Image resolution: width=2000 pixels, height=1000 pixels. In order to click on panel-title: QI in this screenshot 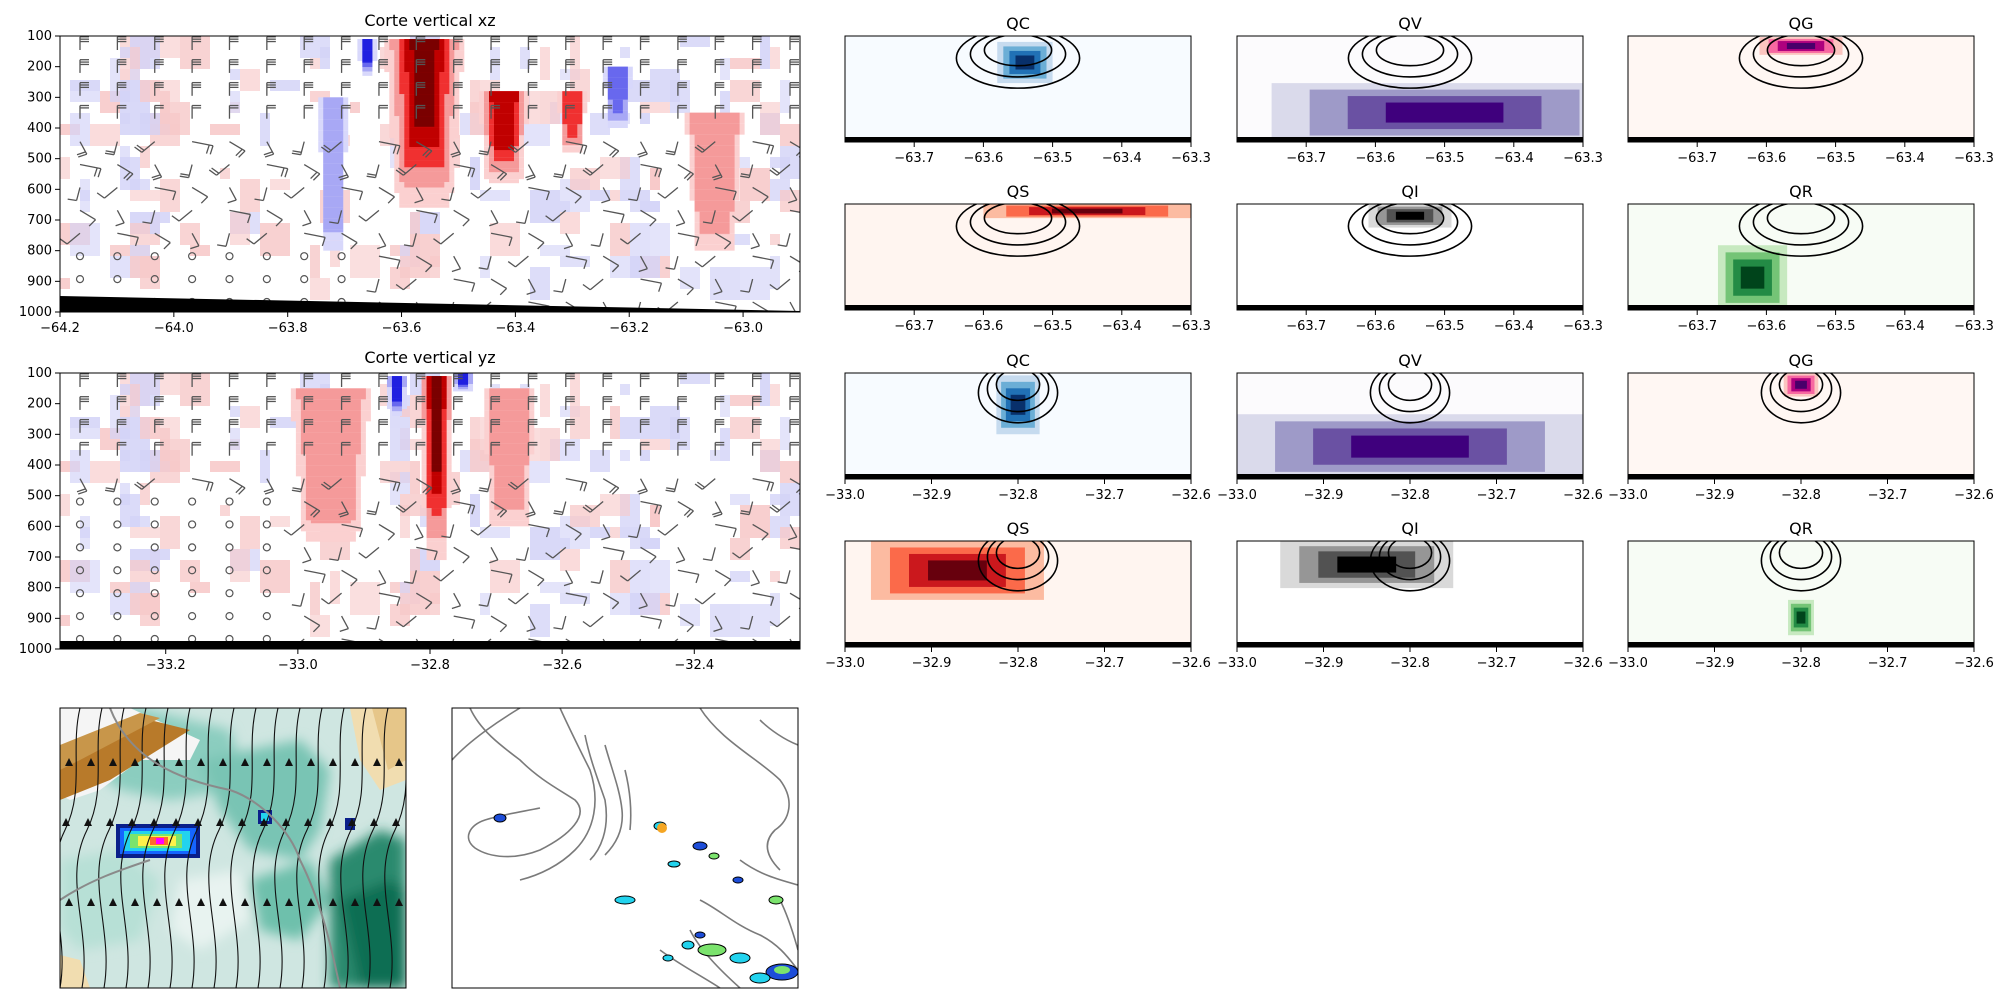, I will do `click(1409, 191)`.